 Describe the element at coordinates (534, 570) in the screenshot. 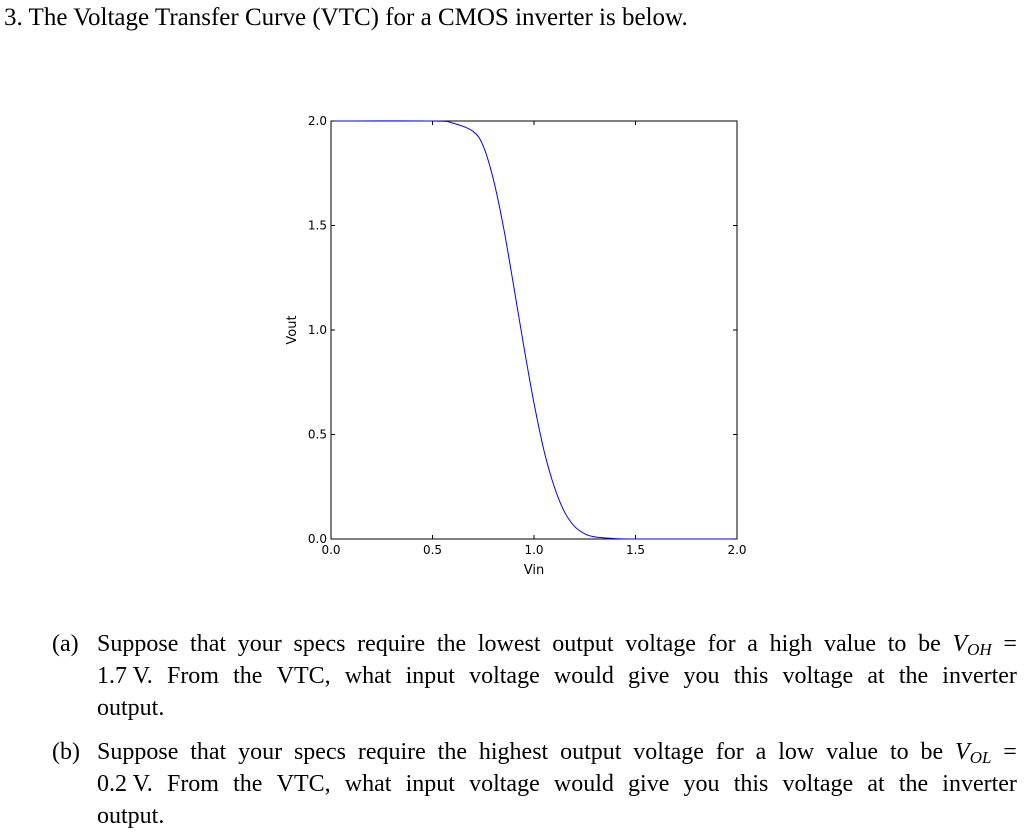

I see `x-axis-label: Vin` at that location.